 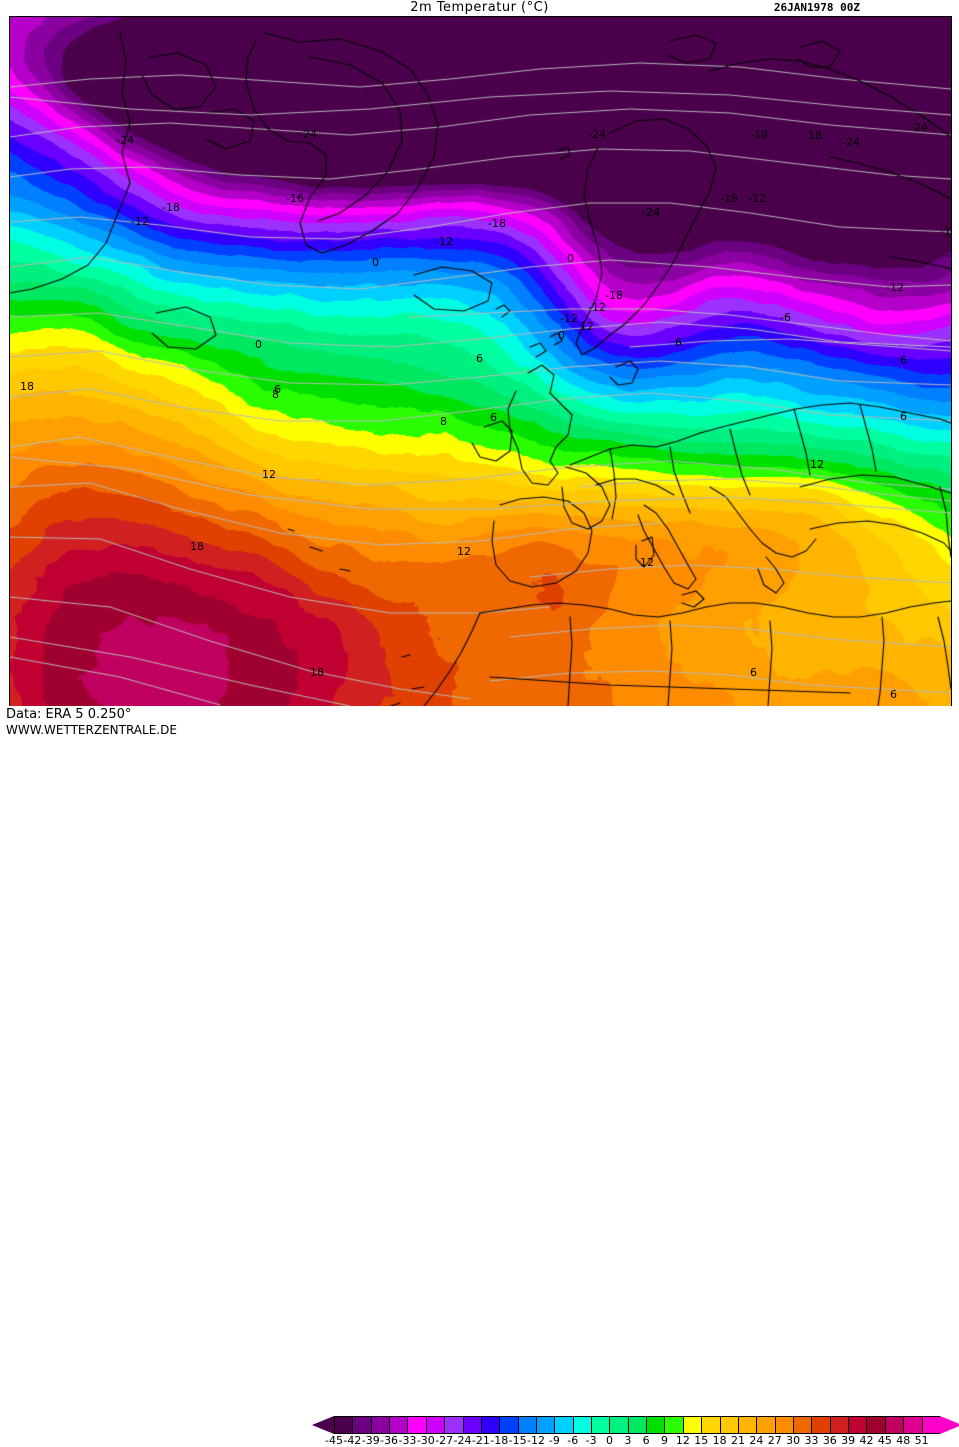 I want to click on colorbar-overflow-arrow, so click(x=949, y=1425).